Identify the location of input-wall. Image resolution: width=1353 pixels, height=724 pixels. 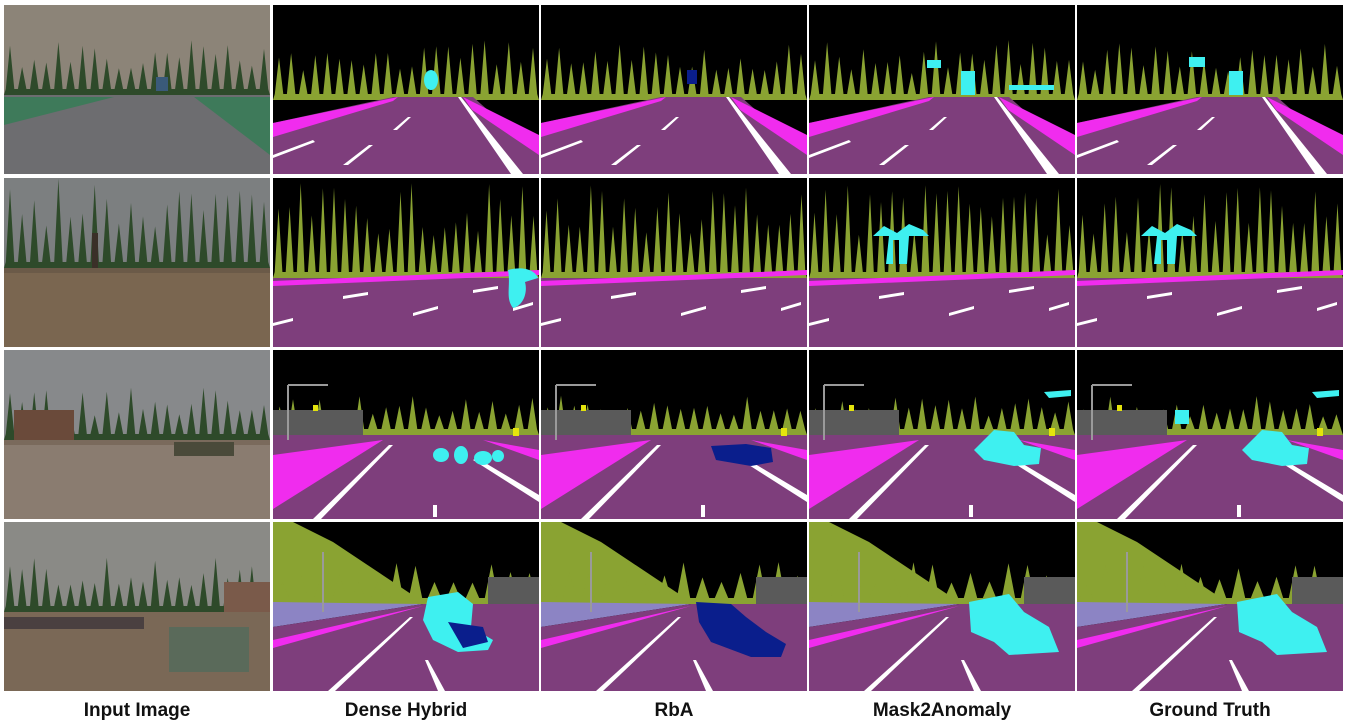
(74, 623).